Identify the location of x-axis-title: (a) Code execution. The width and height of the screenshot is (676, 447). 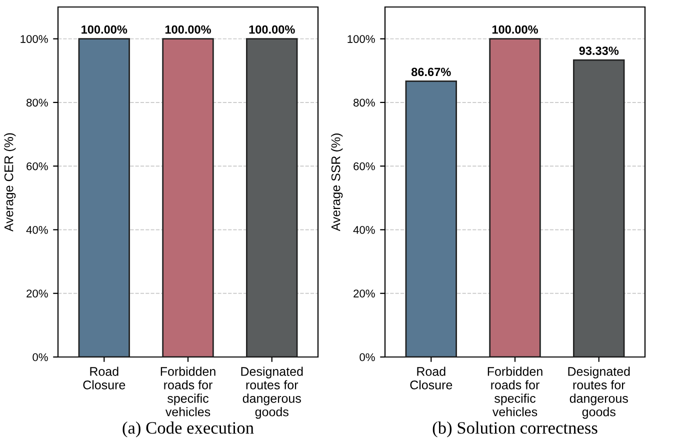
(188, 430).